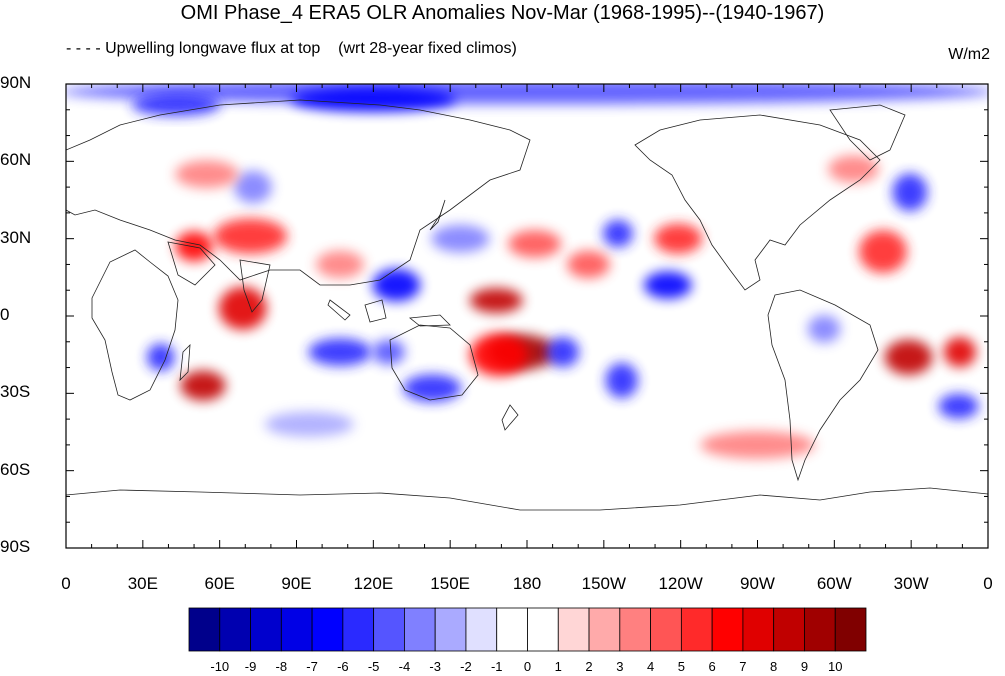 This screenshot has width=1005, height=676. Describe the element at coordinates (66, 583) in the screenshot. I see `lon-label: 0` at that location.